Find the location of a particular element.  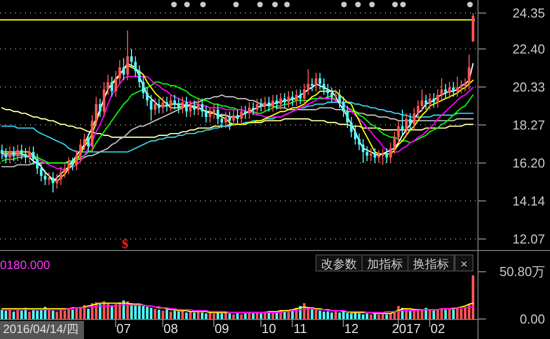

annotation: $ is located at coordinates (125, 243).